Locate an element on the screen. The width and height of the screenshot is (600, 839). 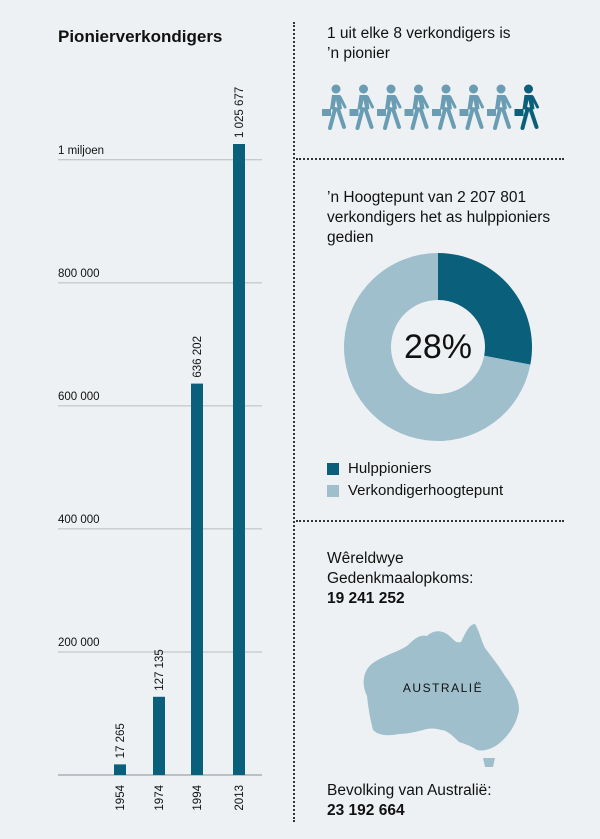
donut-center-label: 28% is located at coordinates (438, 347).